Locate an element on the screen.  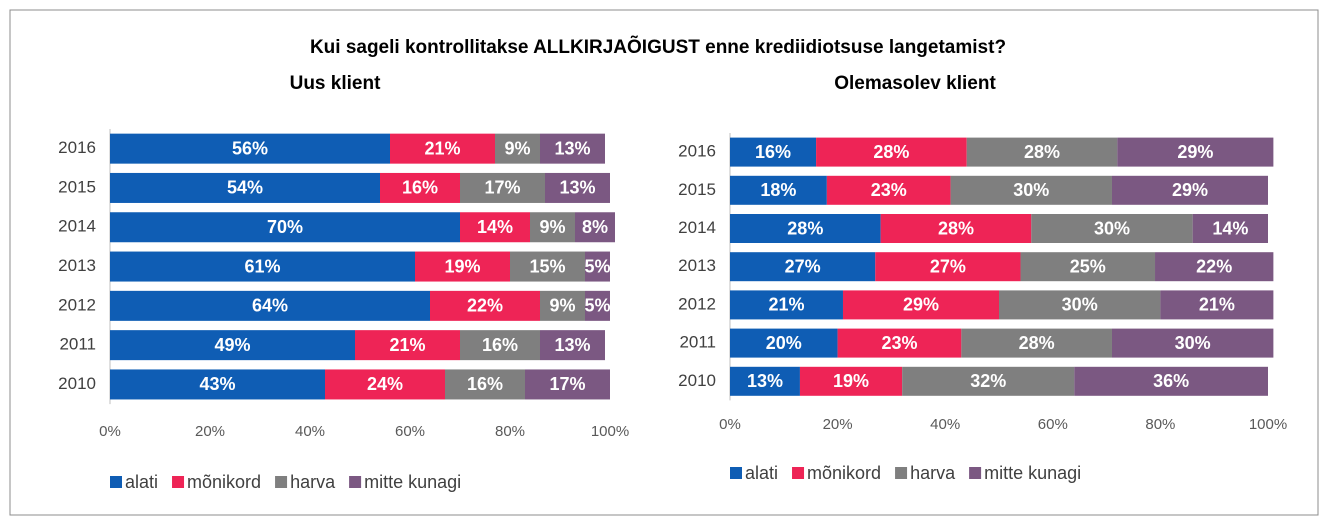
data-label: 15% is located at coordinates (547, 266).